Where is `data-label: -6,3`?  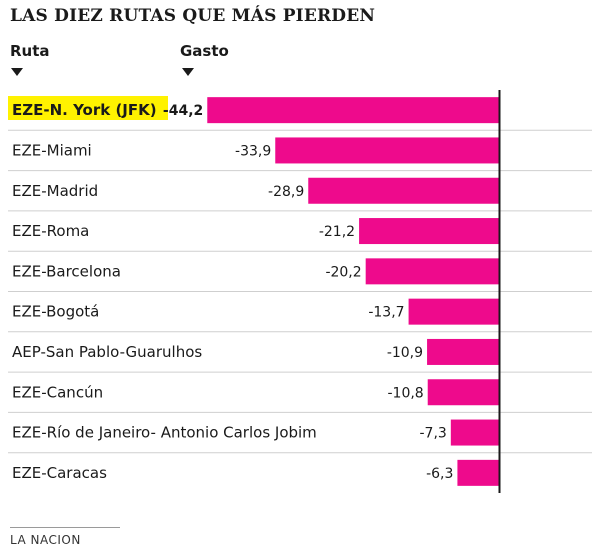 data-label: -6,3 is located at coordinates (439, 474).